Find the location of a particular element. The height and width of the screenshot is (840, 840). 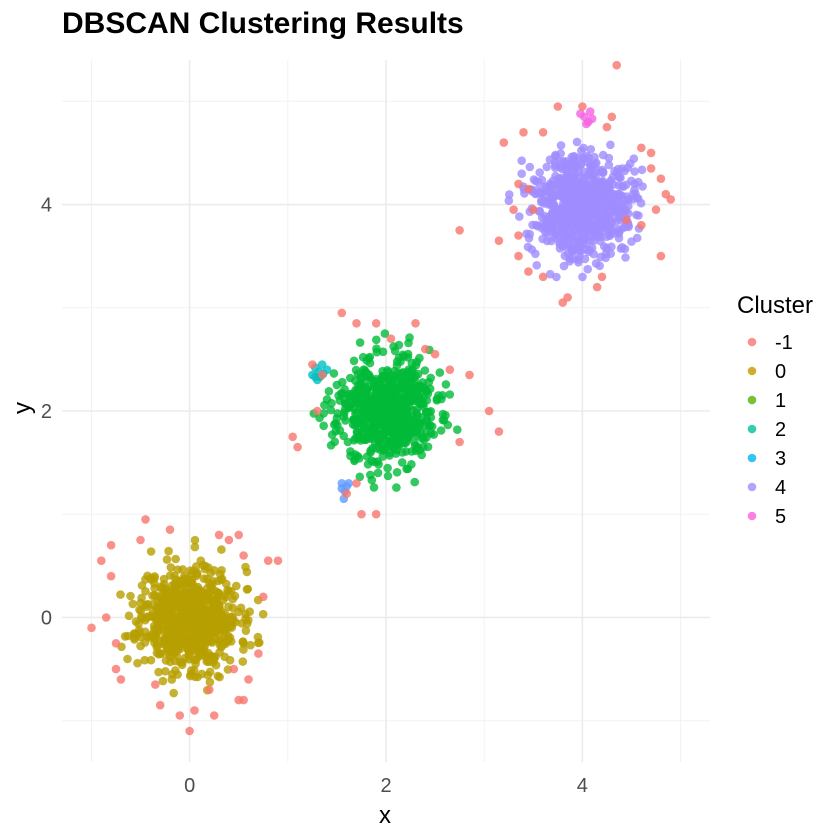

x-tick-label: 0 is located at coordinates (189, 786).